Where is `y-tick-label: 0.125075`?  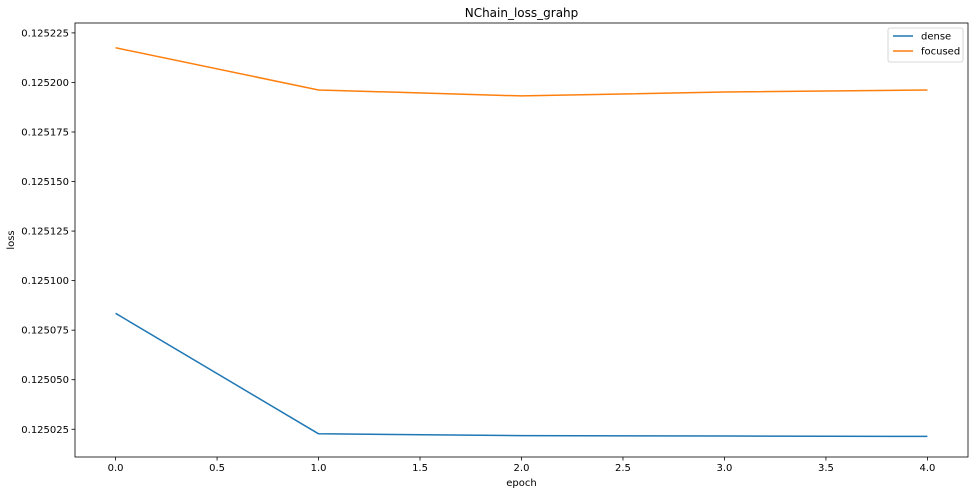
y-tick-label: 0.125075 is located at coordinates (45, 331).